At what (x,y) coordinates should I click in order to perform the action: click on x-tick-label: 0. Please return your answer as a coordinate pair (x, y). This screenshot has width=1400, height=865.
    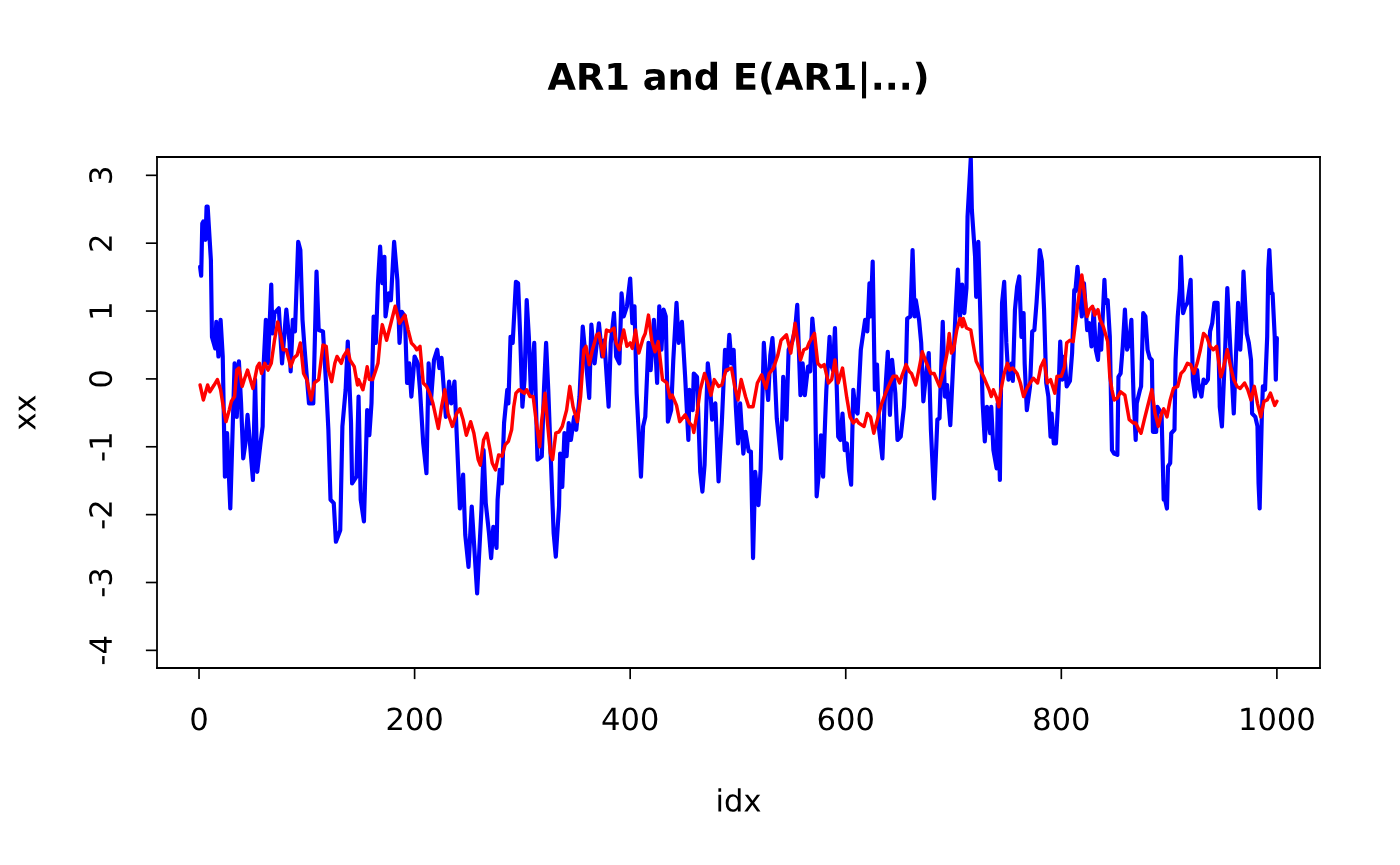
    Looking at the image, I should click on (199, 719).